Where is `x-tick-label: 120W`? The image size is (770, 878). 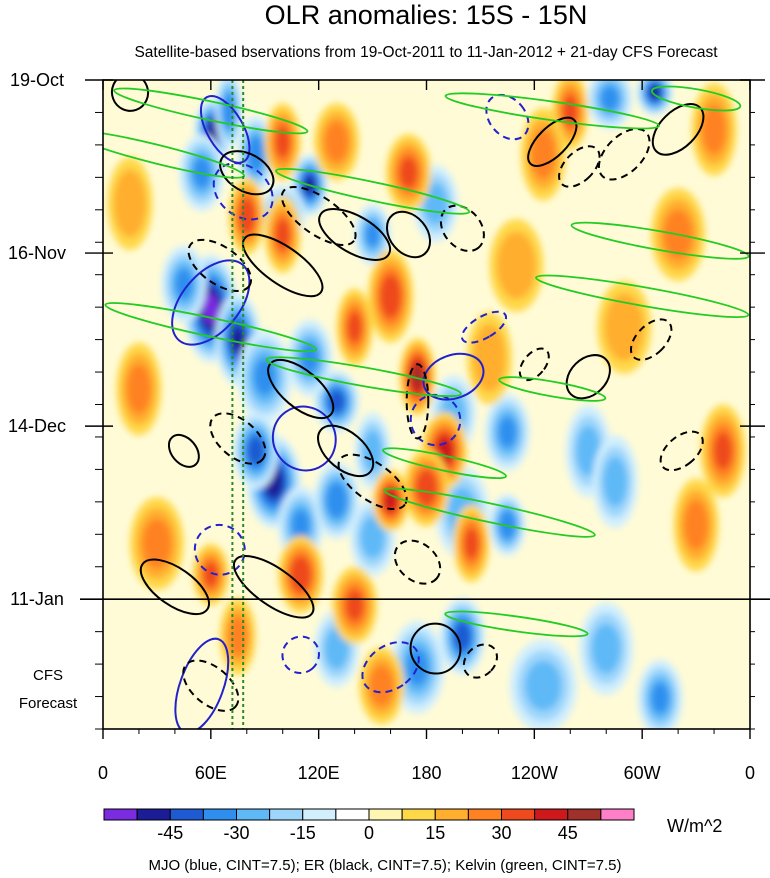 x-tick-label: 120W is located at coordinates (534, 773).